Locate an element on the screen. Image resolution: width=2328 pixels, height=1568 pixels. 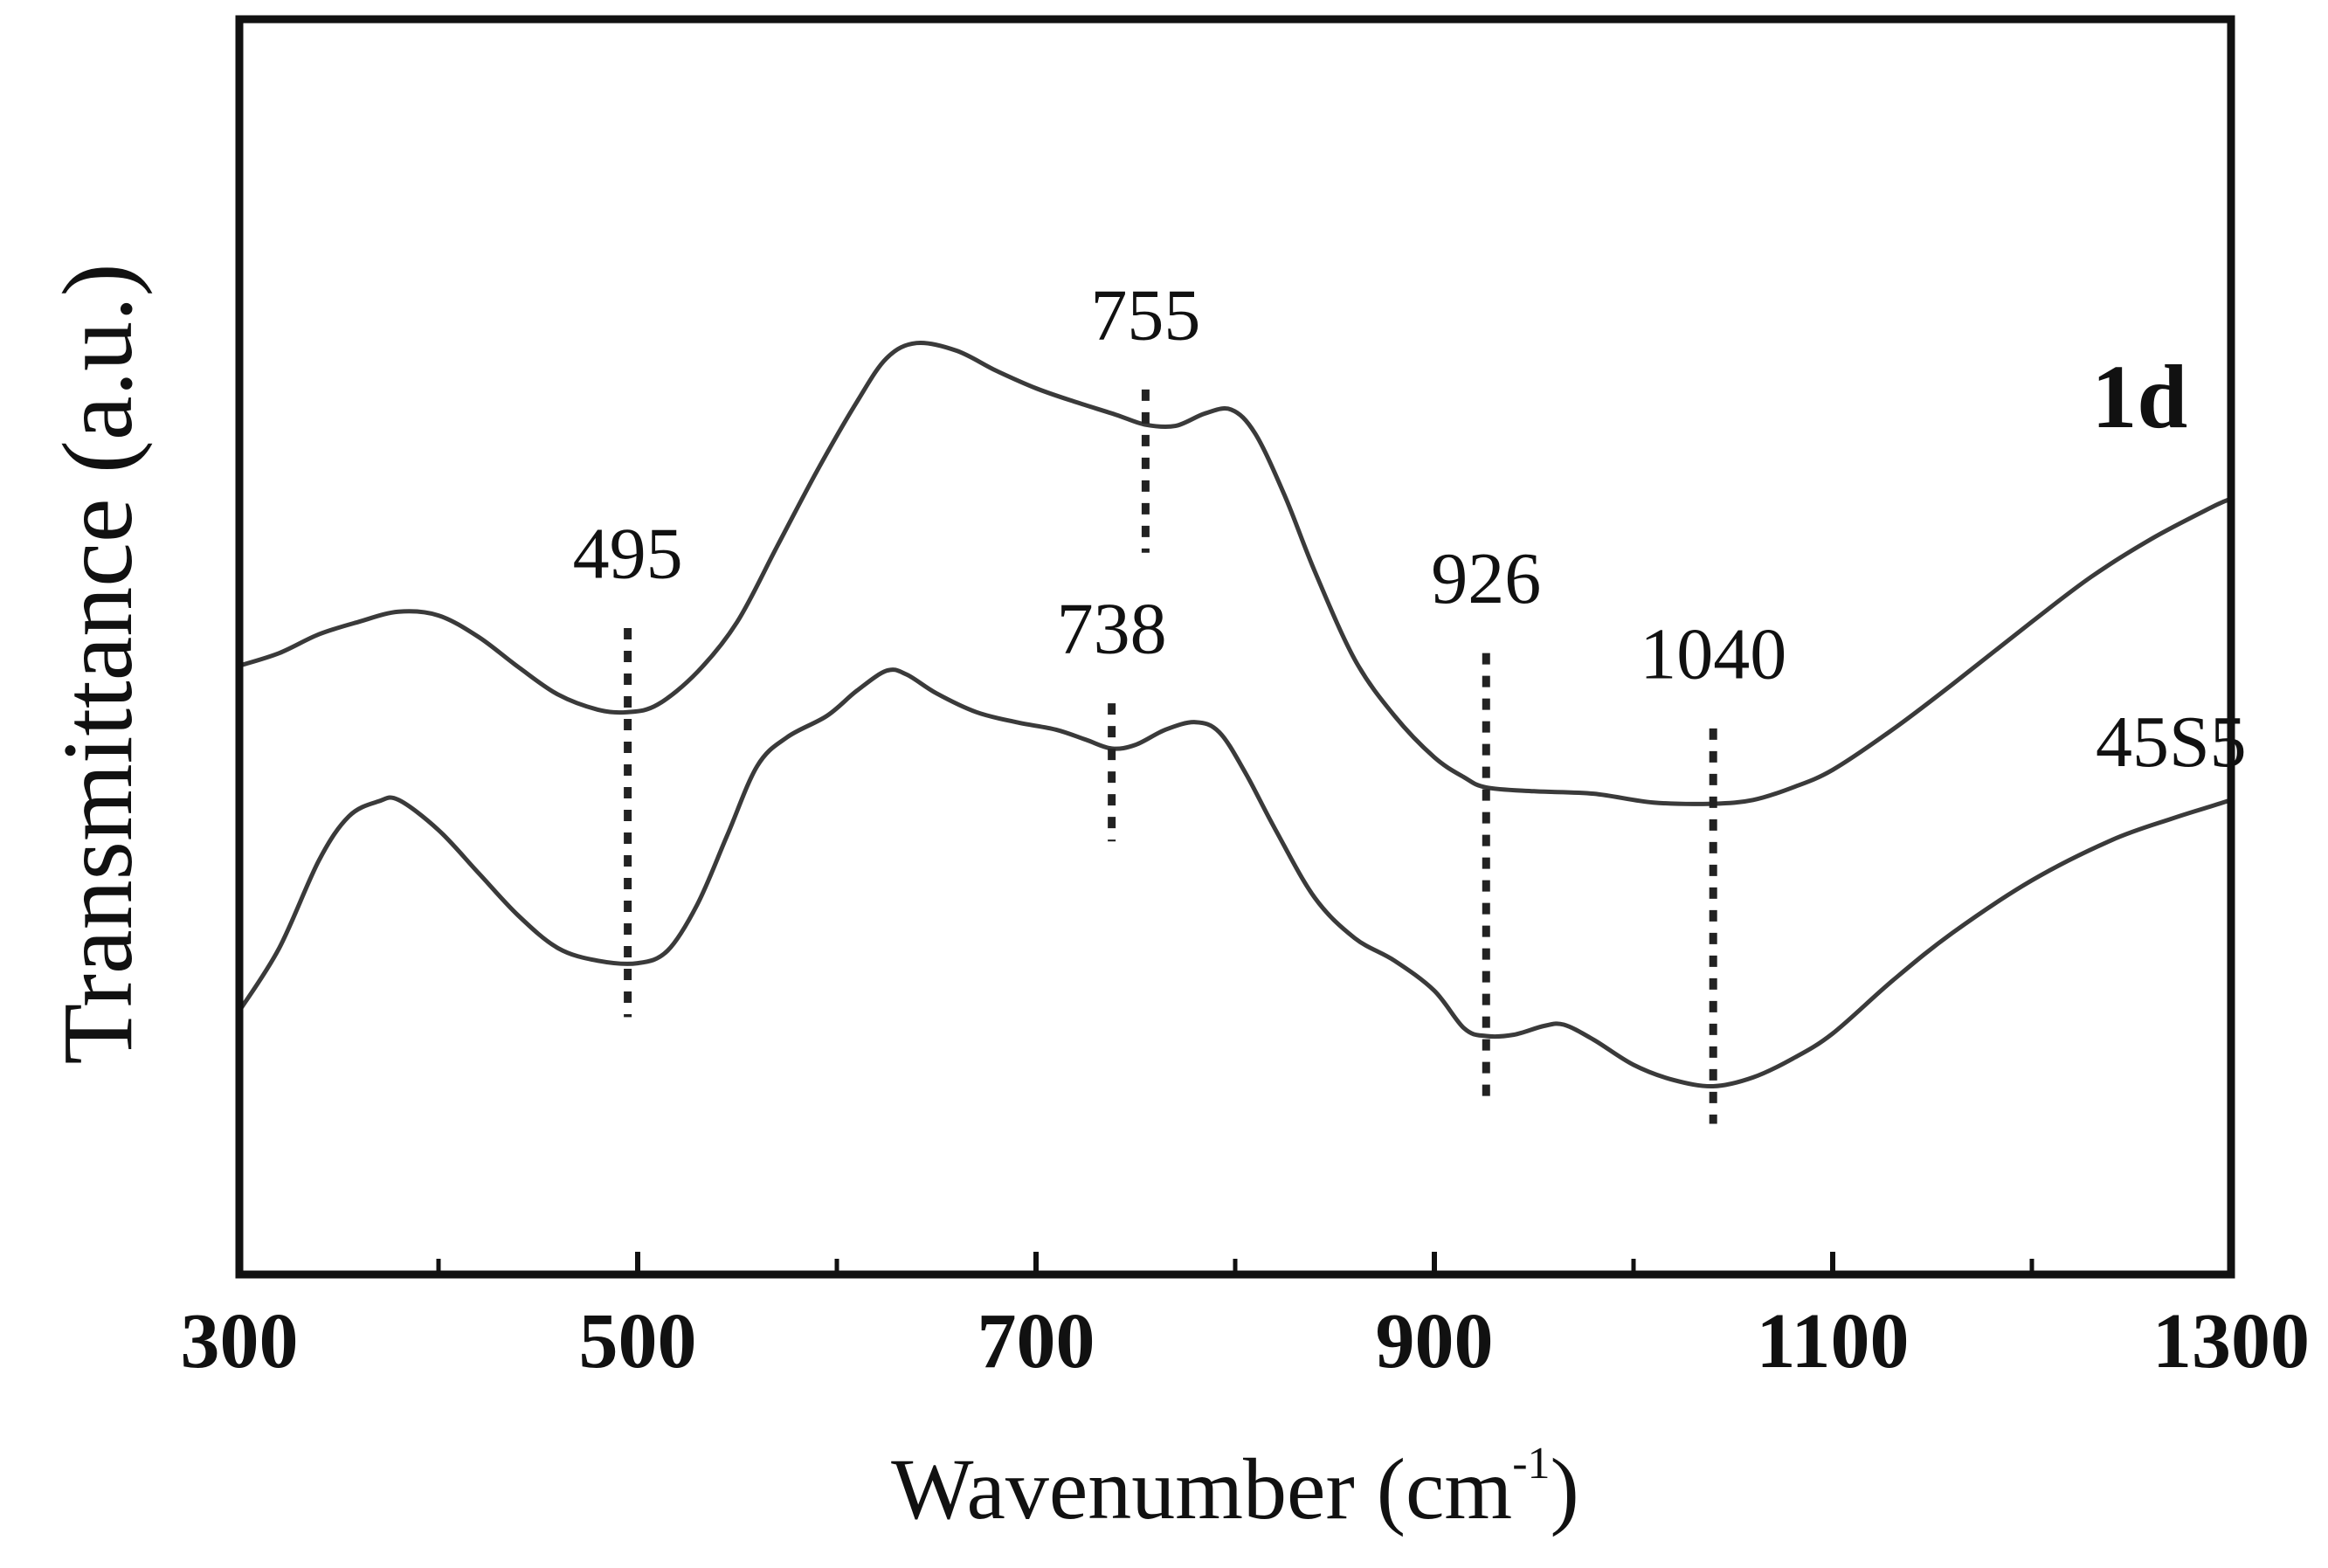
series-label-1d: 1d is located at coordinates (2139, 397).